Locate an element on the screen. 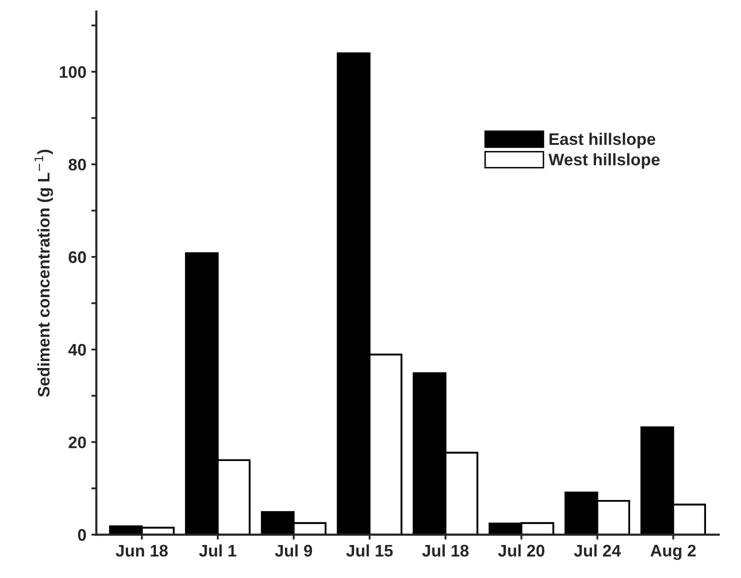  y-tick-label: 0 is located at coordinates (82, 535).